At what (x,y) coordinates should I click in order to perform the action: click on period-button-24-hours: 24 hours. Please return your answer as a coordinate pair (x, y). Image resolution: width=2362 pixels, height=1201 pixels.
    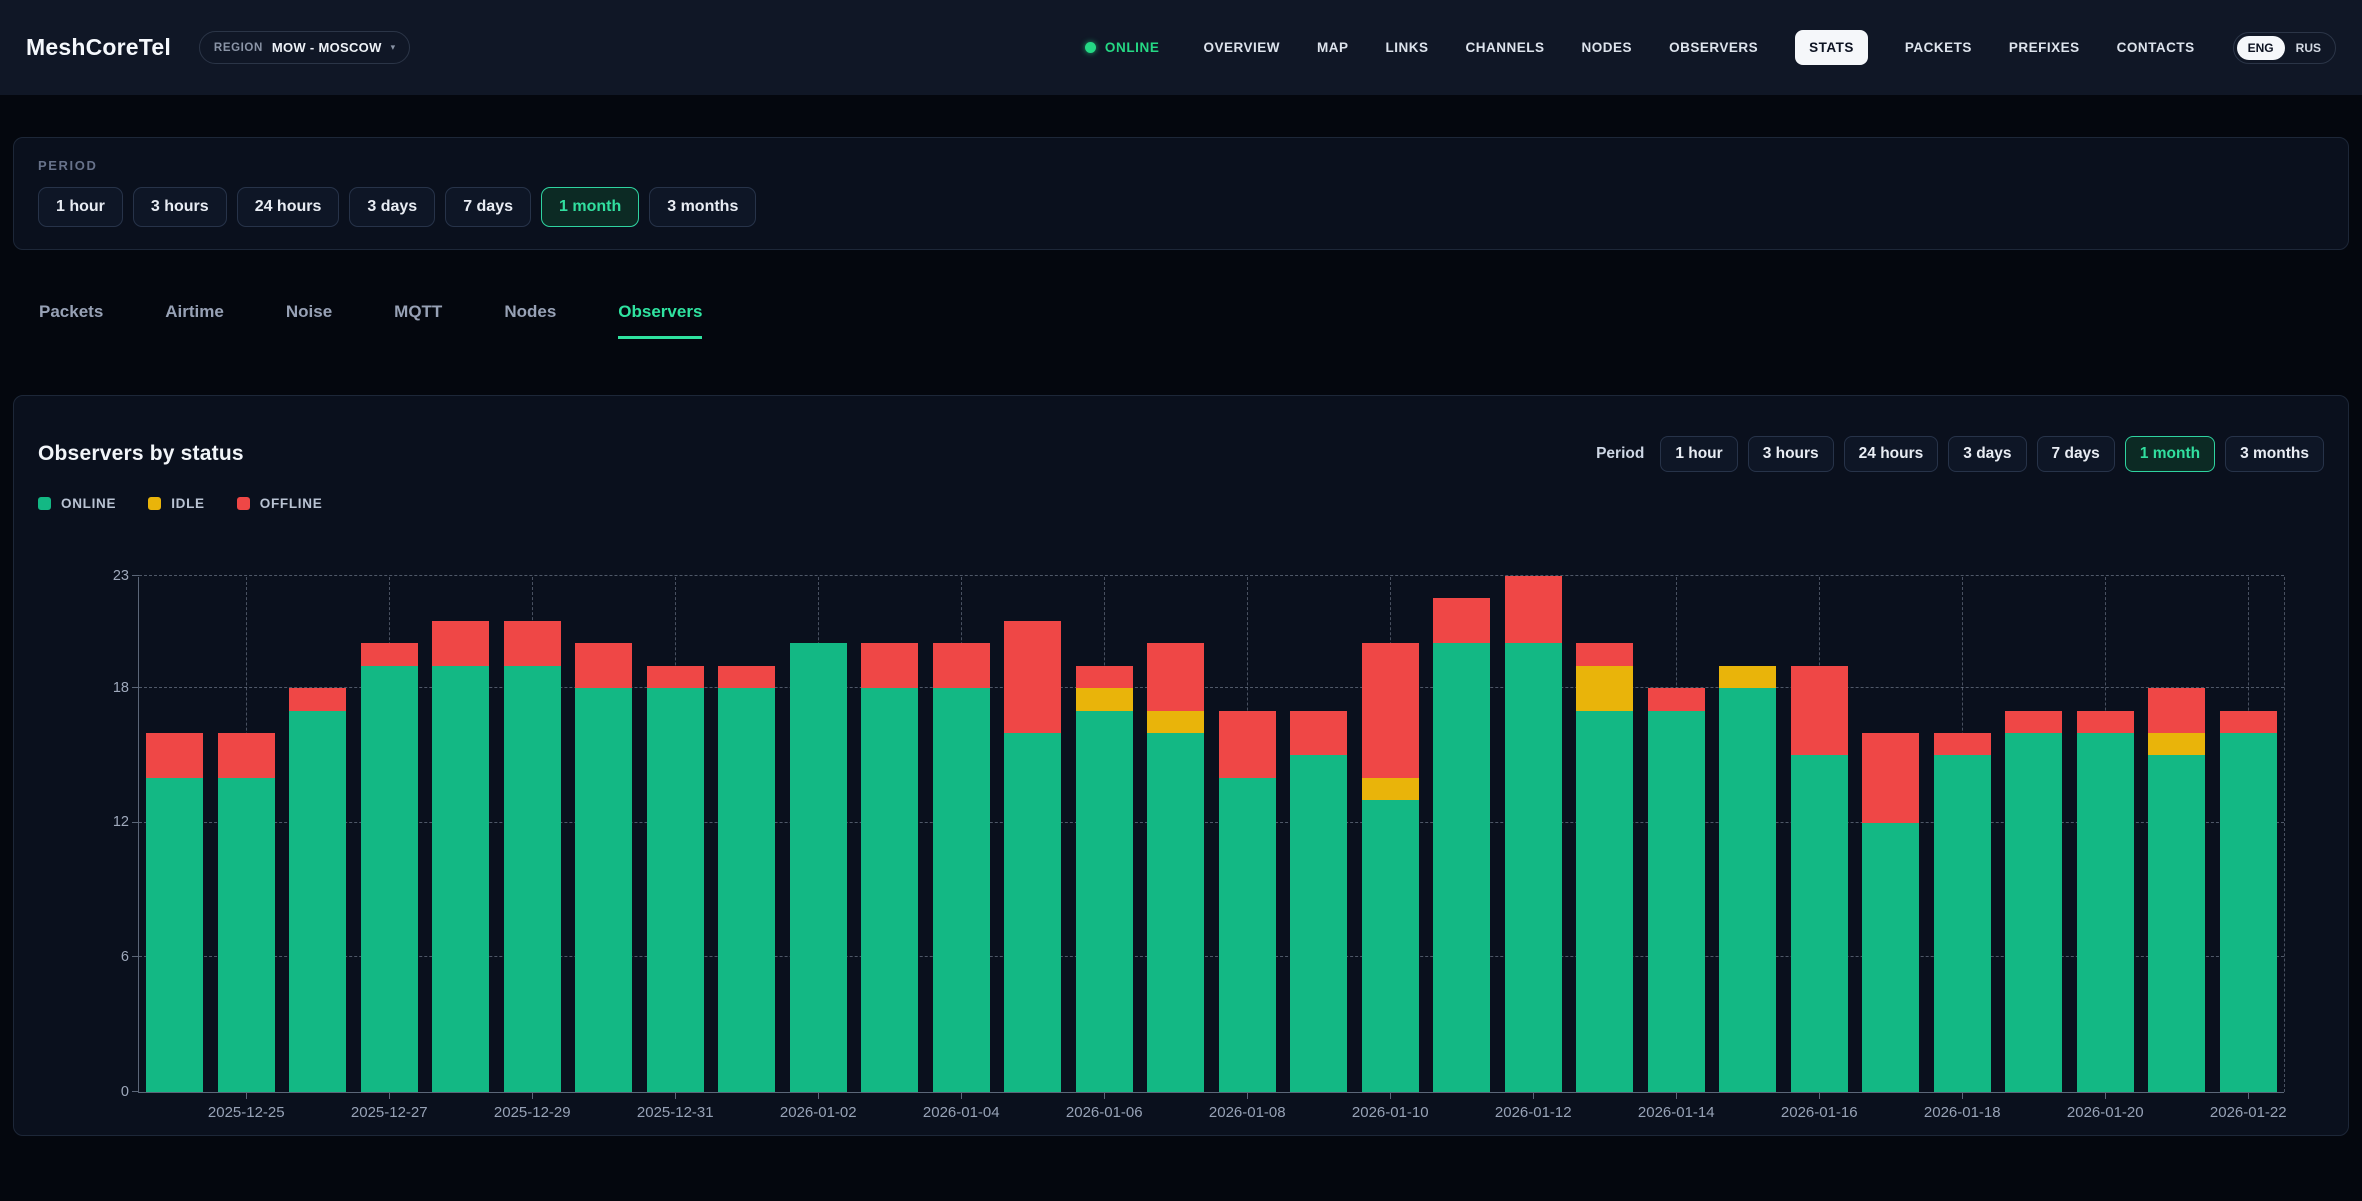
    Looking at the image, I should click on (288, 207).